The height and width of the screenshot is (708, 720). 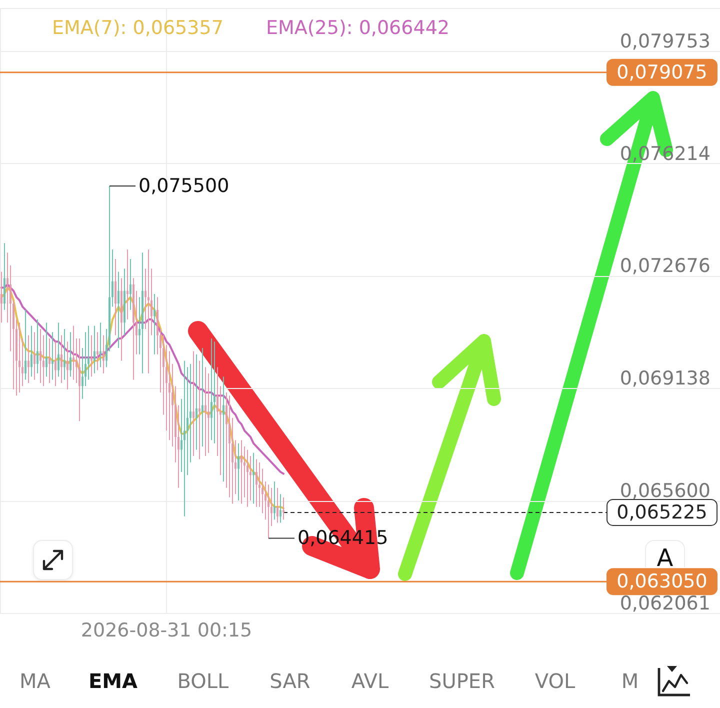 What do you see at coordinates (358, 27) in the screenshot?
I see `text: EMA(25): 0,066442` at bounding box center [358, 27].